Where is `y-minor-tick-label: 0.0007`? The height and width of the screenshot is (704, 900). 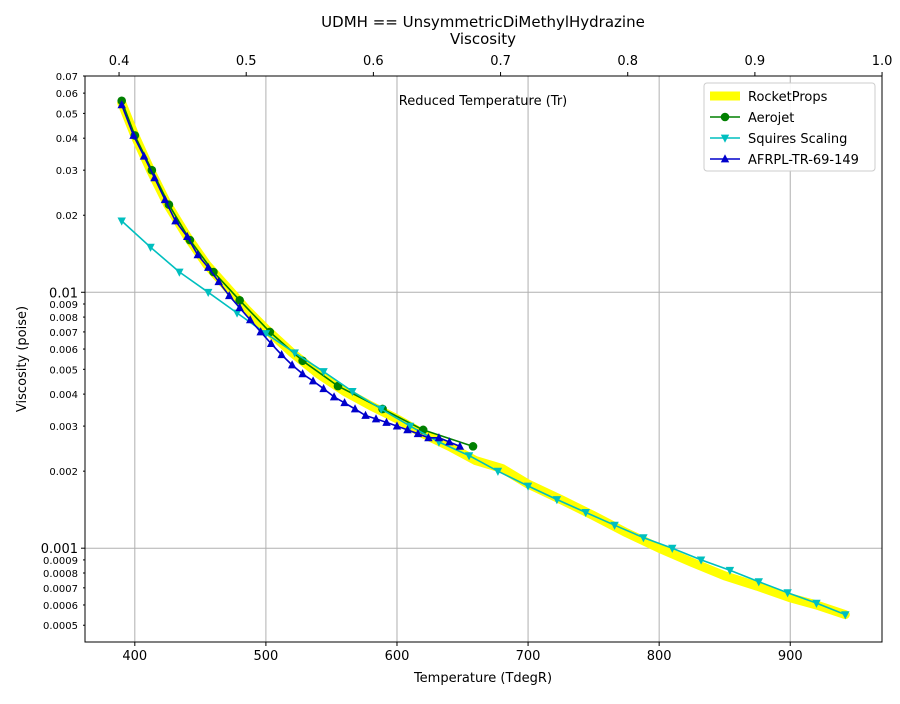
y-minor-tick-label: 0.0007 is located at coordinates (60, 589).